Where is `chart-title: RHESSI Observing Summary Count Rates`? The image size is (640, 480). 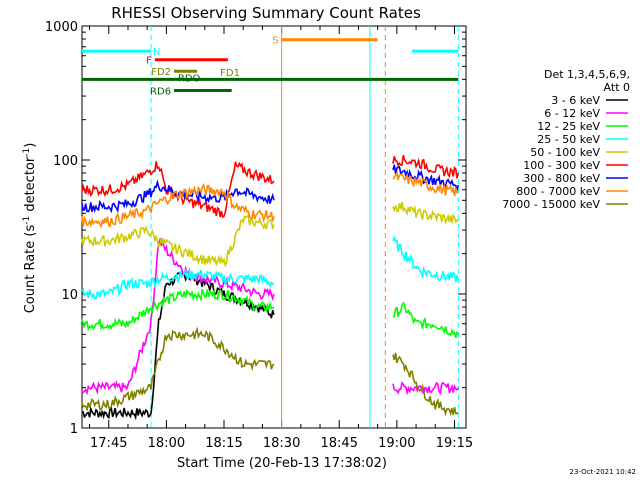
chart-title: RHESSI Observing Summary Count Rates is located at coordinates (266, 13).